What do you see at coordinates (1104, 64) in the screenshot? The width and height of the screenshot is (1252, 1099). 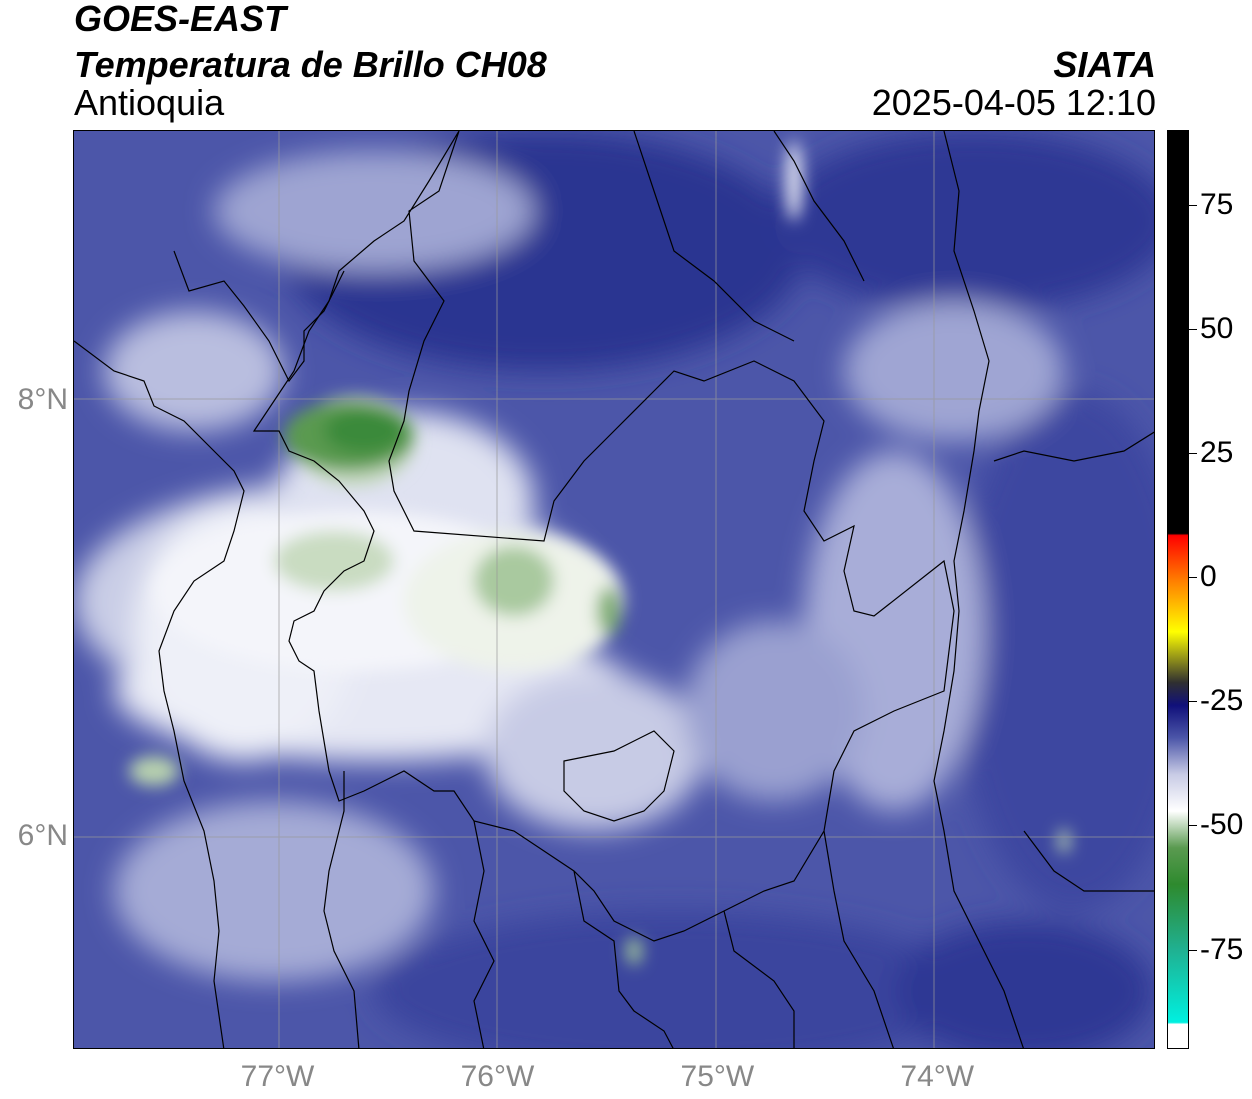 I see `organization-label: SIATA` at bounding box center [1104, 64].